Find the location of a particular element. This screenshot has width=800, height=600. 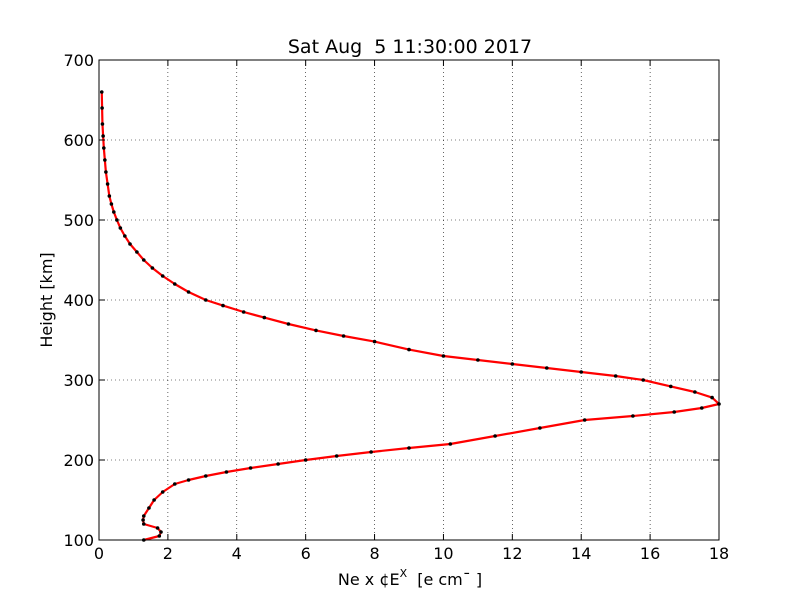

y-tick-label: 100 is located at coordinates (78, 540).